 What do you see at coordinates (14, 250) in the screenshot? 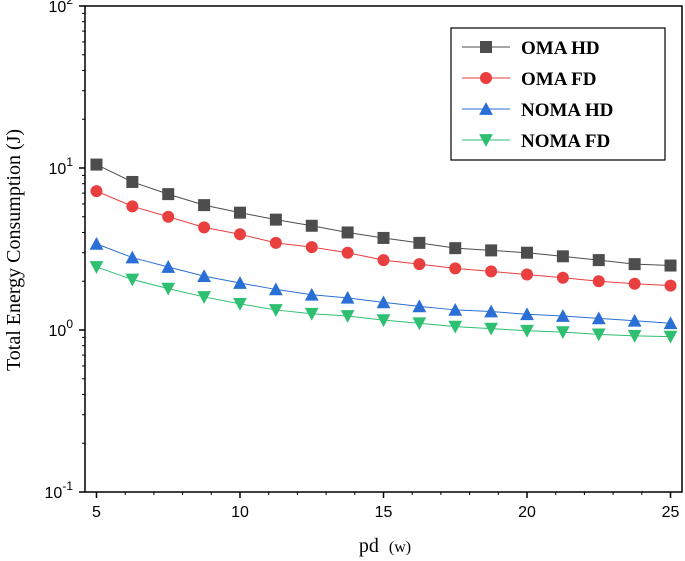
I see `y-axis-title: Total Energy Consumption (J)` at bounding box center [14, 250].